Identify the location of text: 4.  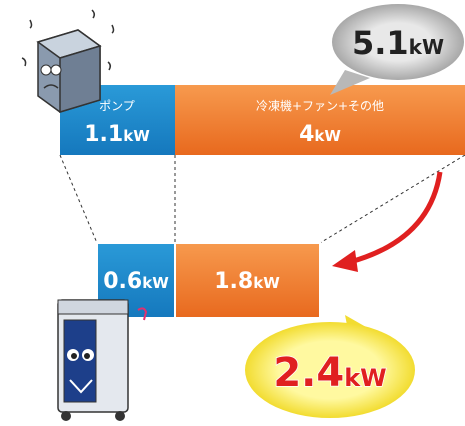
(306, 134).